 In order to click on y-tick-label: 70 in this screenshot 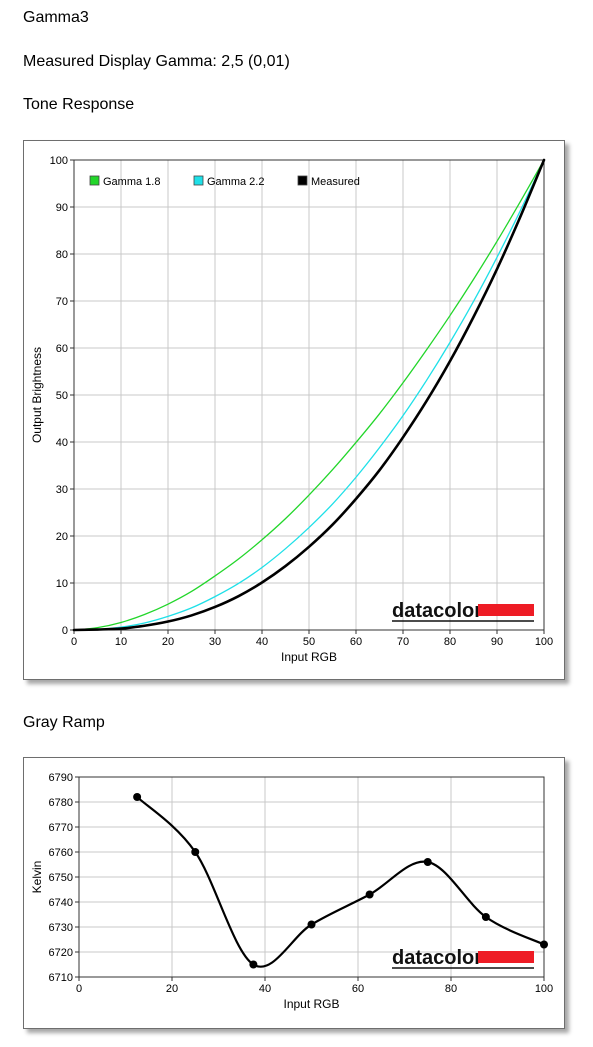, I will do `click(62, 302)`.